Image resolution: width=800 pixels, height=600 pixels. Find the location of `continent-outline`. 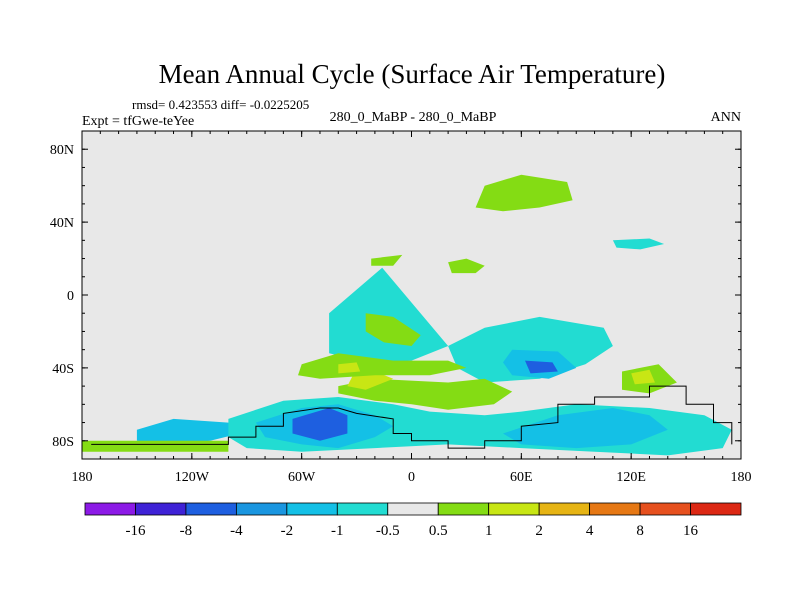

continent-outline is located at coordinates (412, 417).